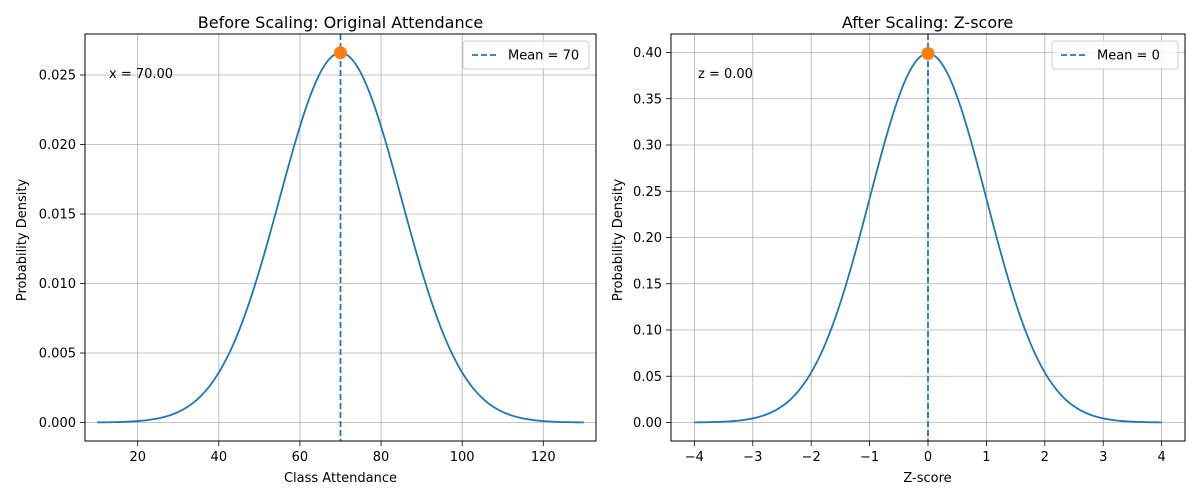 The image size is (1200, 500). I want to click on x-tick-label: −4, so click(694, 457).